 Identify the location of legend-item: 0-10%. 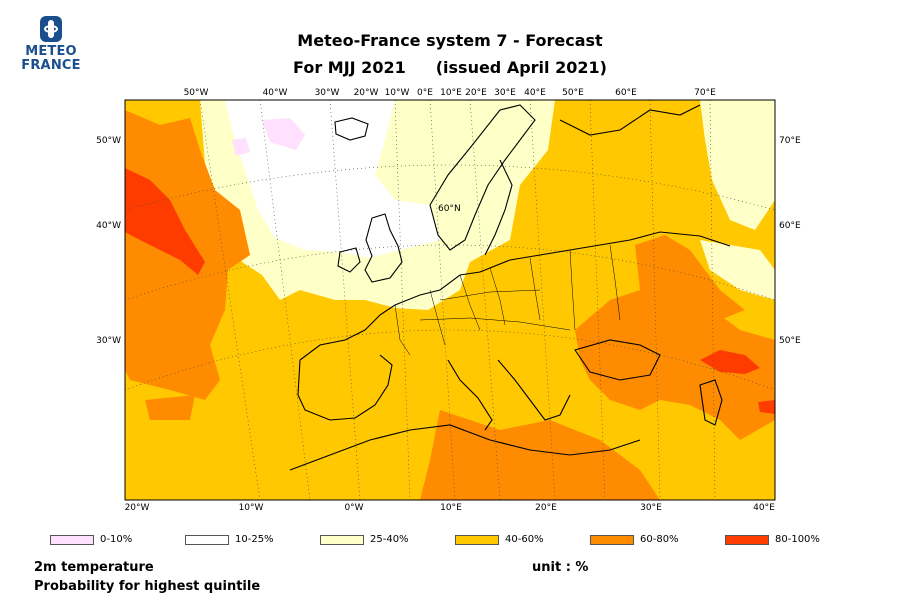
(91, 539).